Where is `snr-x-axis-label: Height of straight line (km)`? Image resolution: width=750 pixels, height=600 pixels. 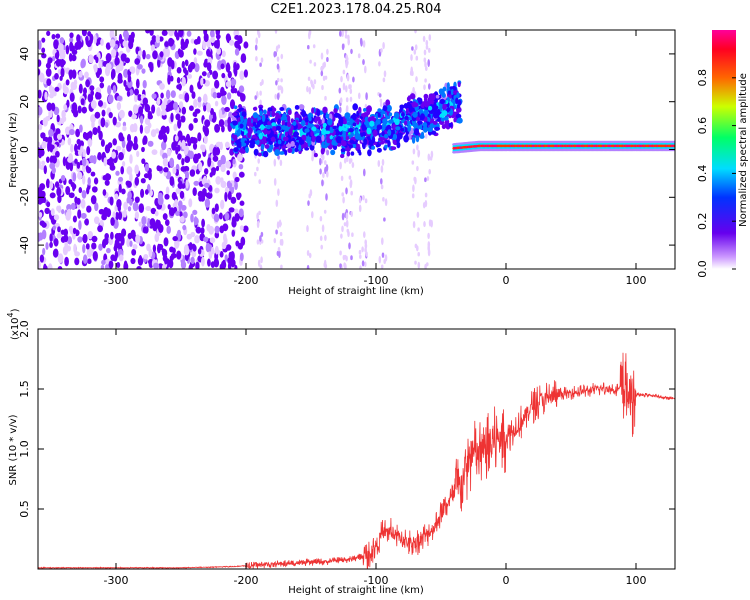 snr-x-axis-label: Height of straight line (km) is located at coordinates (356, 590).